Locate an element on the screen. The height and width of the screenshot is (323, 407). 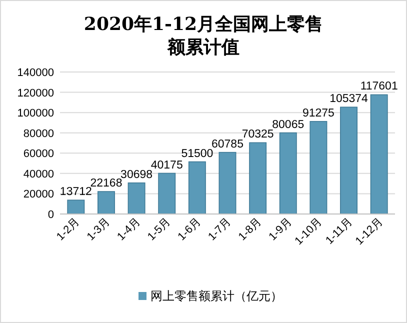
y-tick-label: 20000 is located at coordinates (38, 194).